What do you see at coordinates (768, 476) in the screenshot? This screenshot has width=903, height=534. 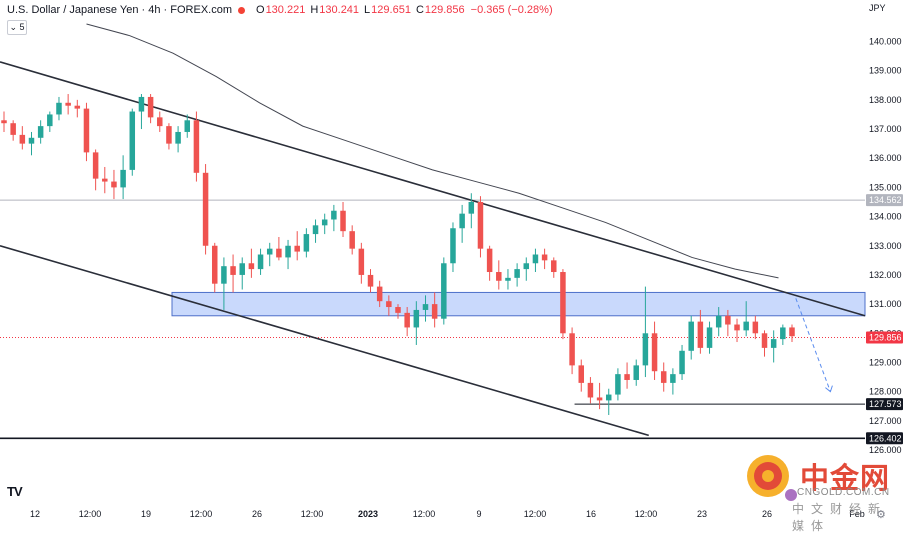 I see `cngold-logo-icon` at bounding box center [768, 476].